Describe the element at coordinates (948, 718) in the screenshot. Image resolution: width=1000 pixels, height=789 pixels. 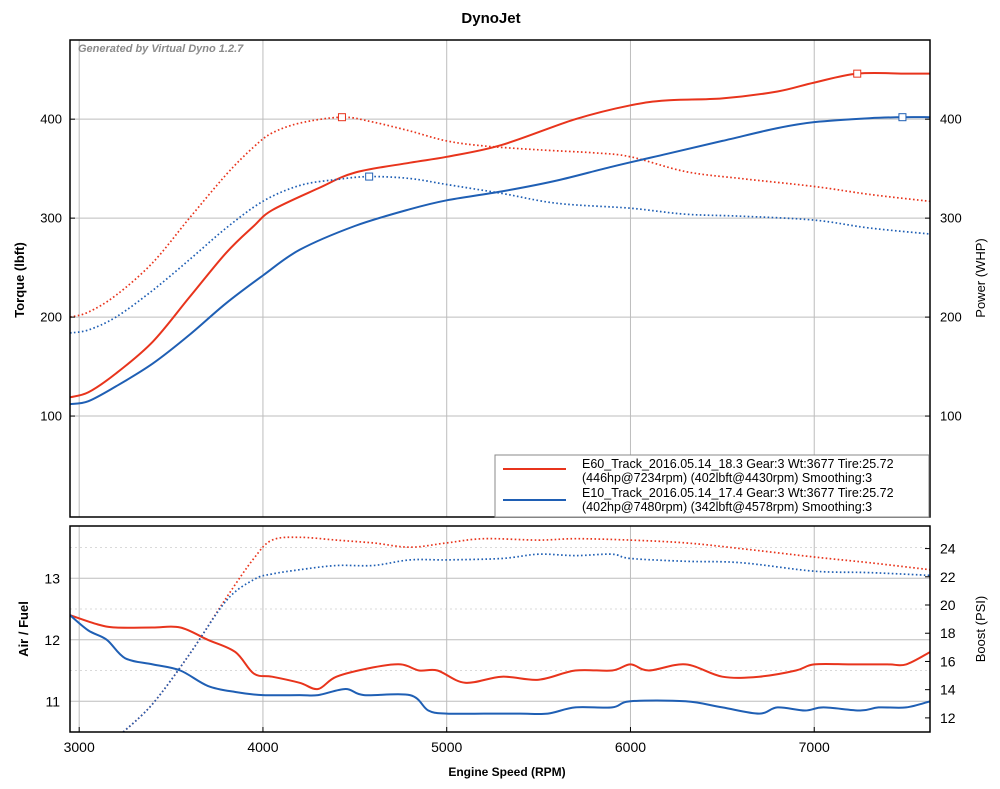
I see `boost-tick-label: 12` at that location.